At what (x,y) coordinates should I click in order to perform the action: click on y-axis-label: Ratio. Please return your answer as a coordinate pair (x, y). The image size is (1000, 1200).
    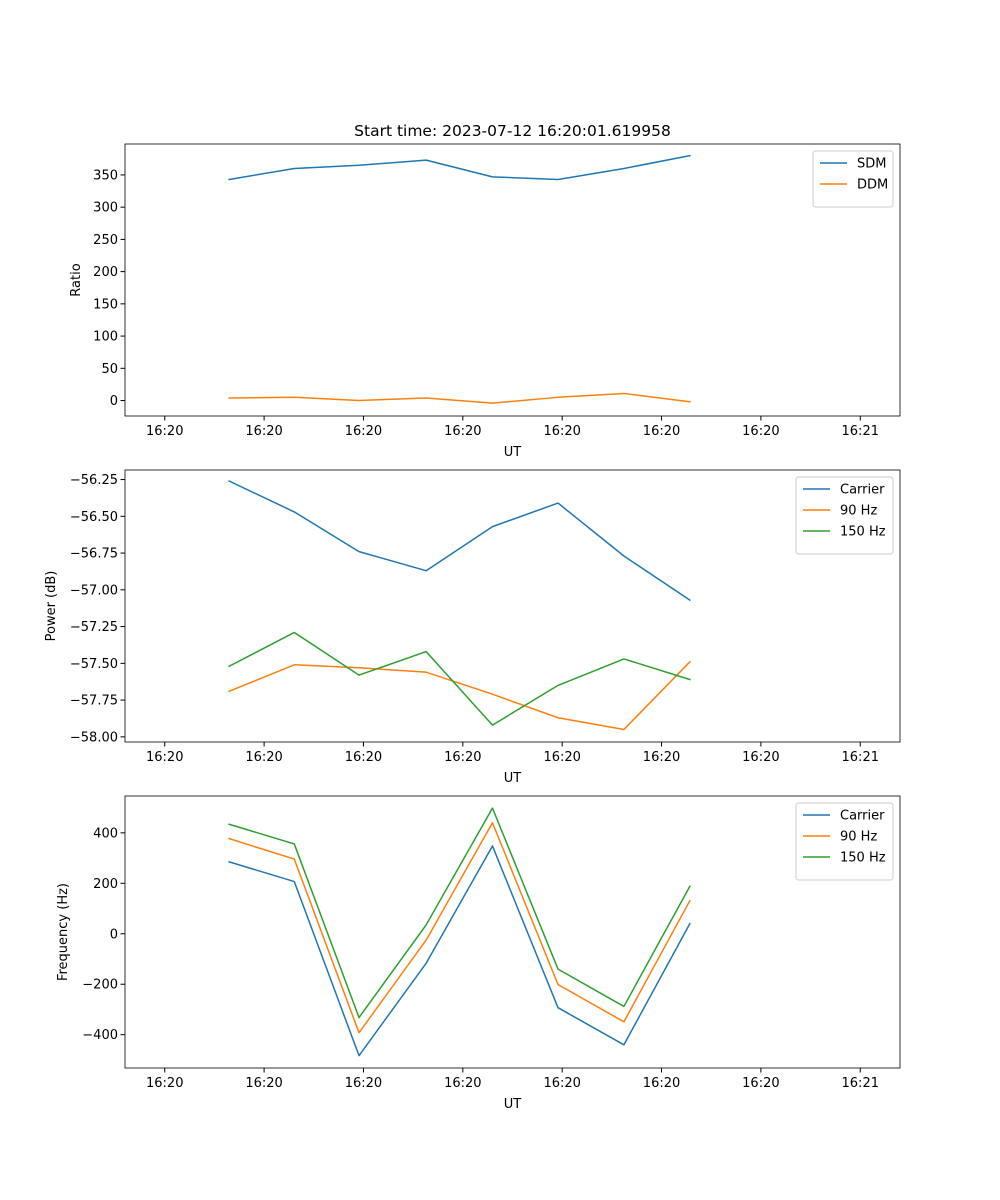
    Looking at the image, I should click on (76, 279).